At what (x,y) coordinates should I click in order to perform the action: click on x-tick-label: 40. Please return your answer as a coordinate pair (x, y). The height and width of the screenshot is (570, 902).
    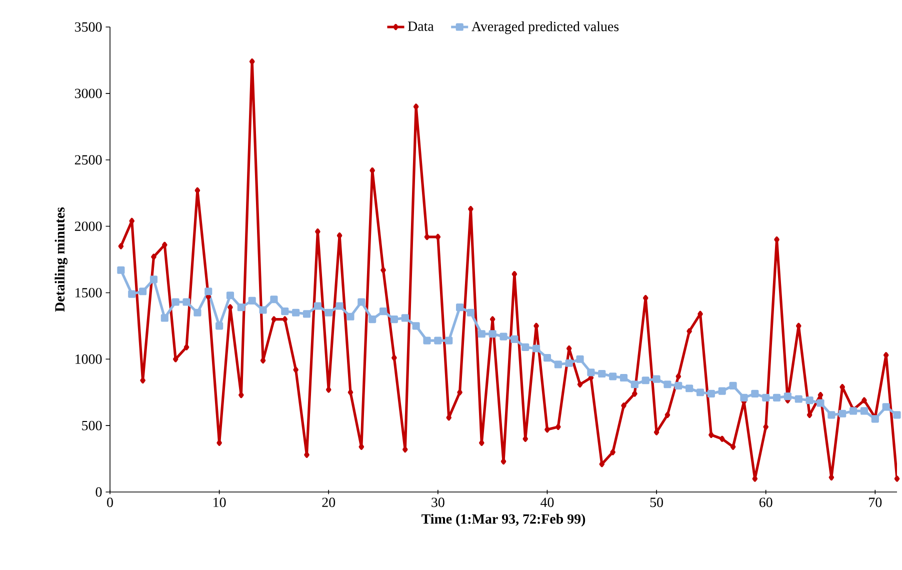
    Looking at the image, I should click on (547, 503).